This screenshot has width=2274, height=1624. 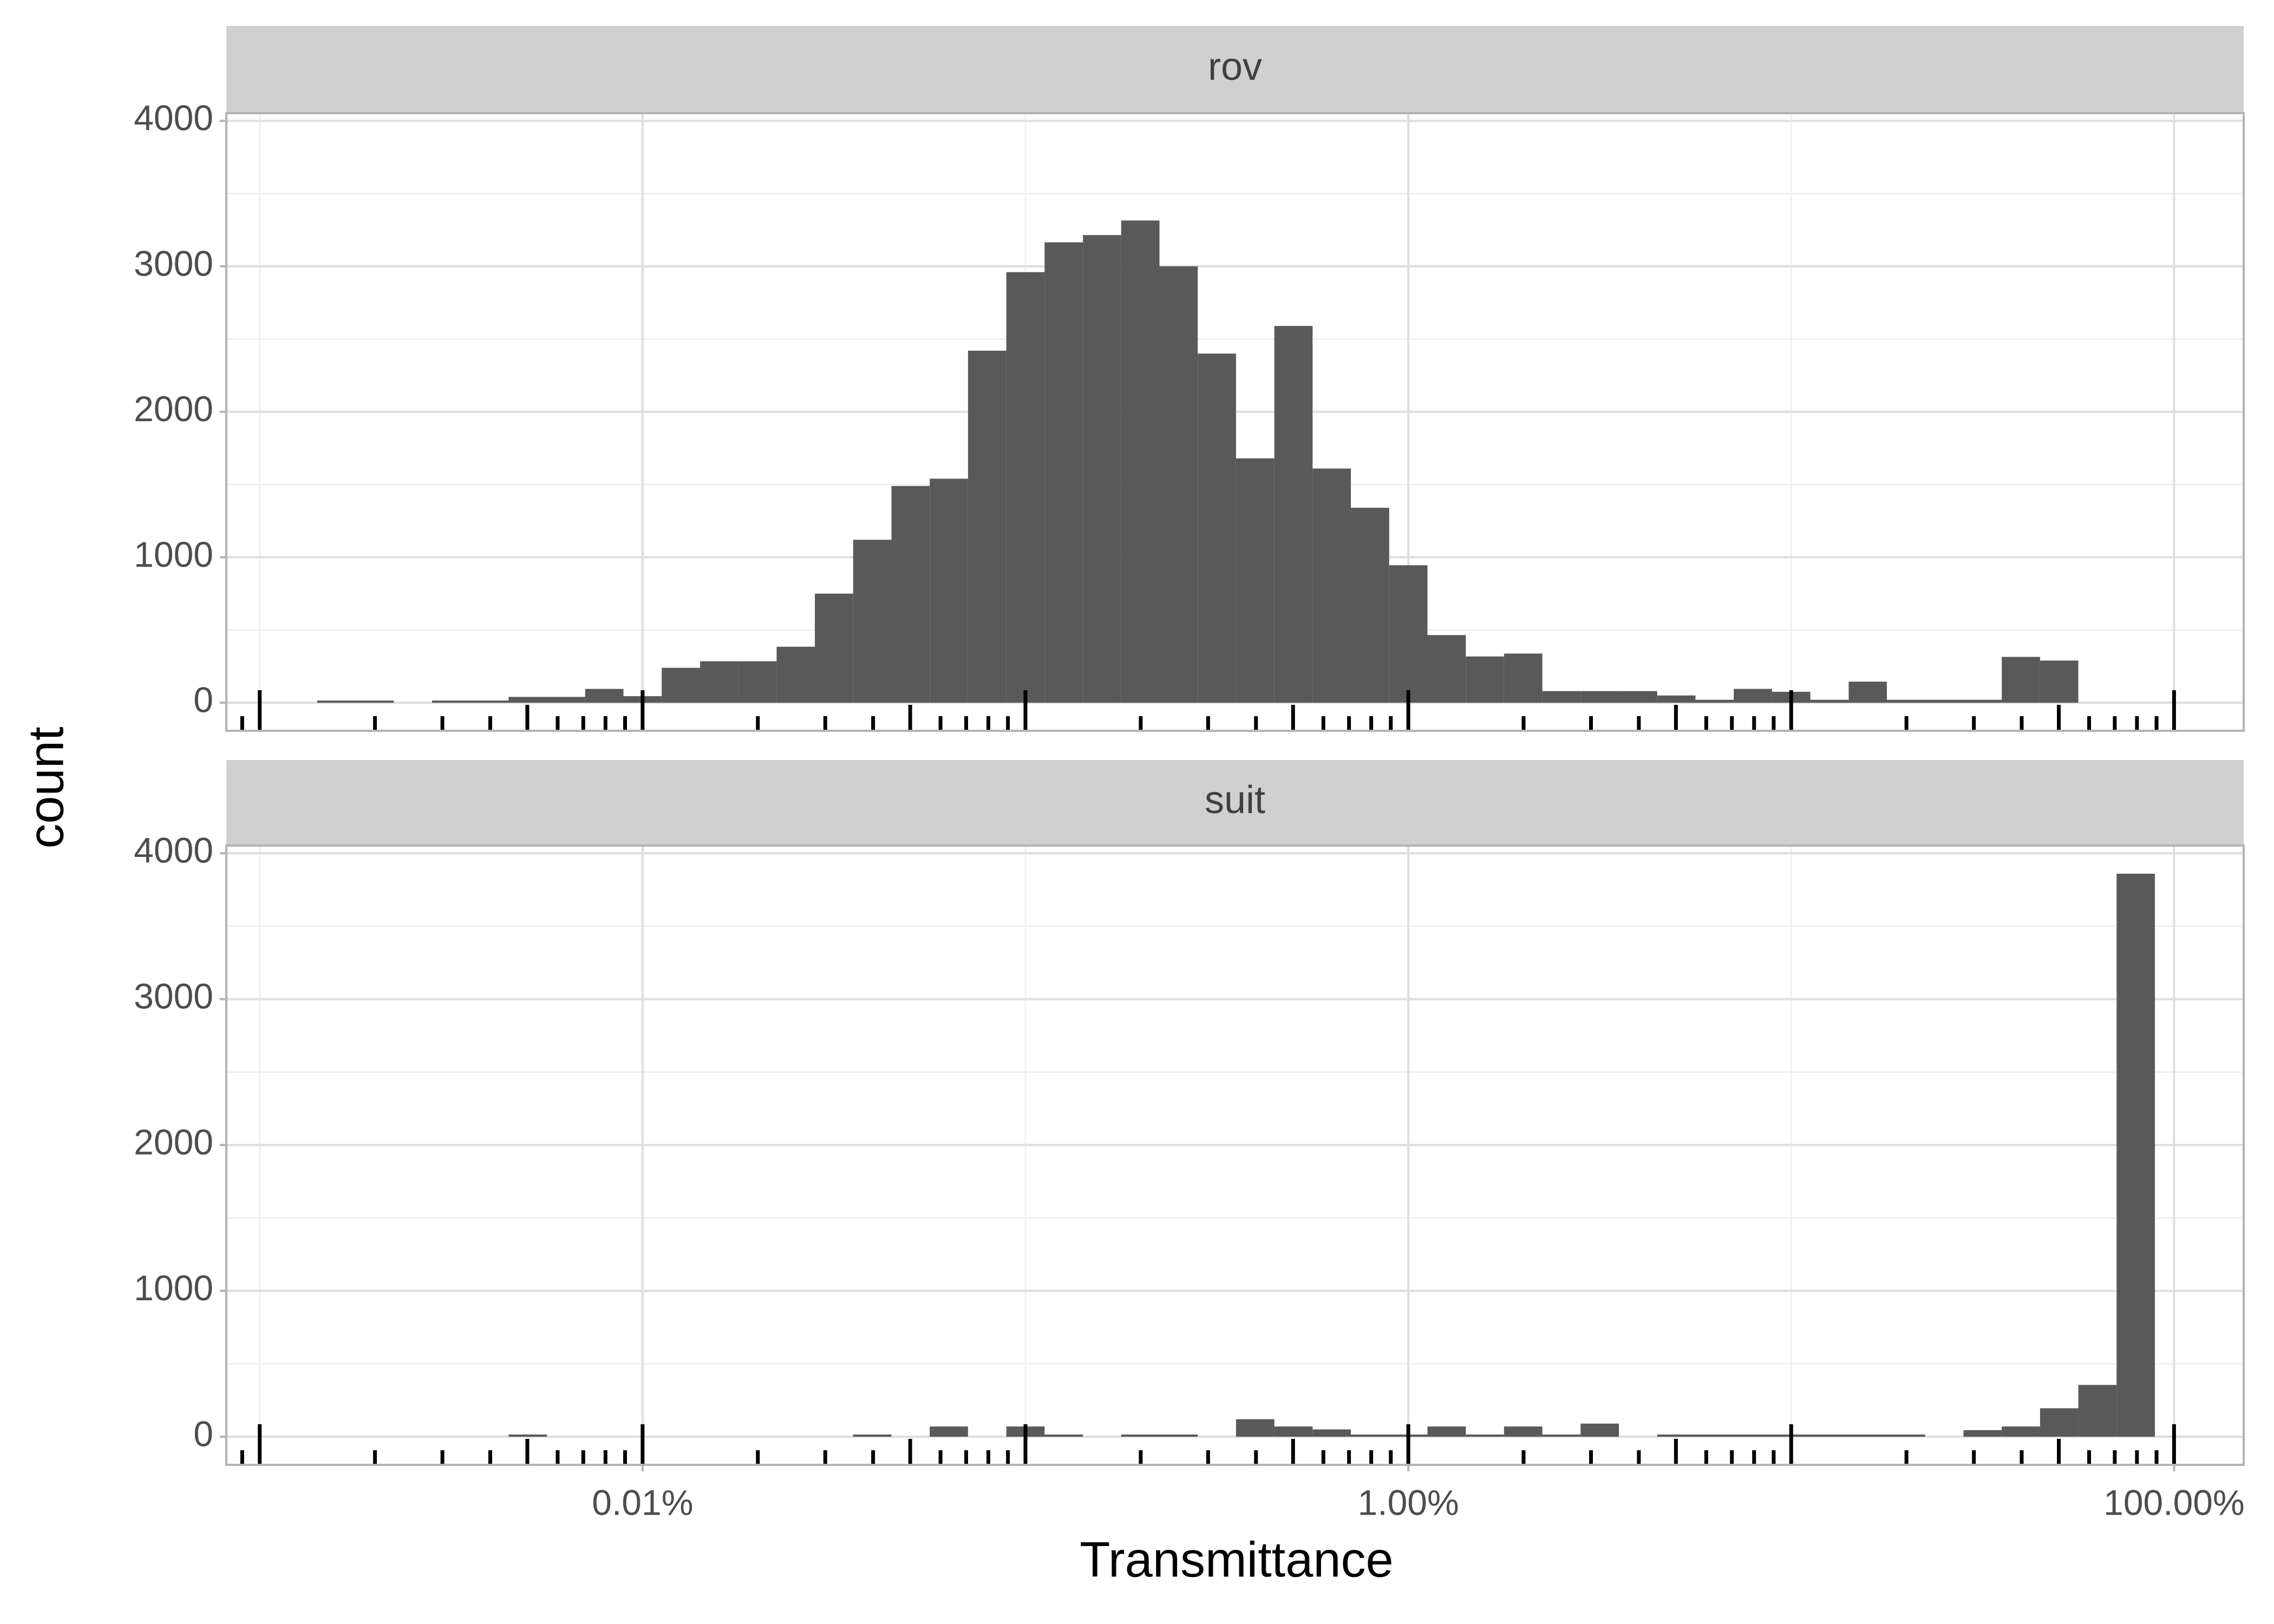 What do you see at coordinates (2174, 1502) in the screenshot?
I see `x-tick-label: 100.00%` at bounding box center [2174, 1502].